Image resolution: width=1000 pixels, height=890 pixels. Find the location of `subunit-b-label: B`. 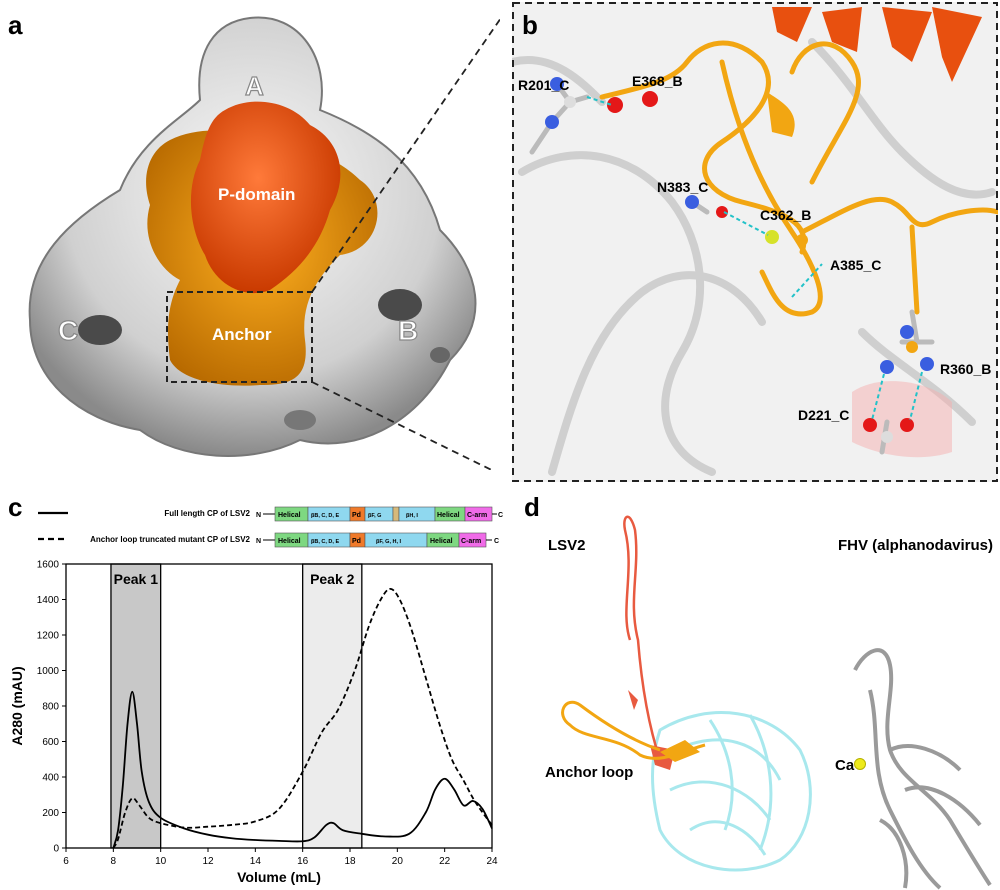

subunit-b-label: B is located at coordinates (408, 330).